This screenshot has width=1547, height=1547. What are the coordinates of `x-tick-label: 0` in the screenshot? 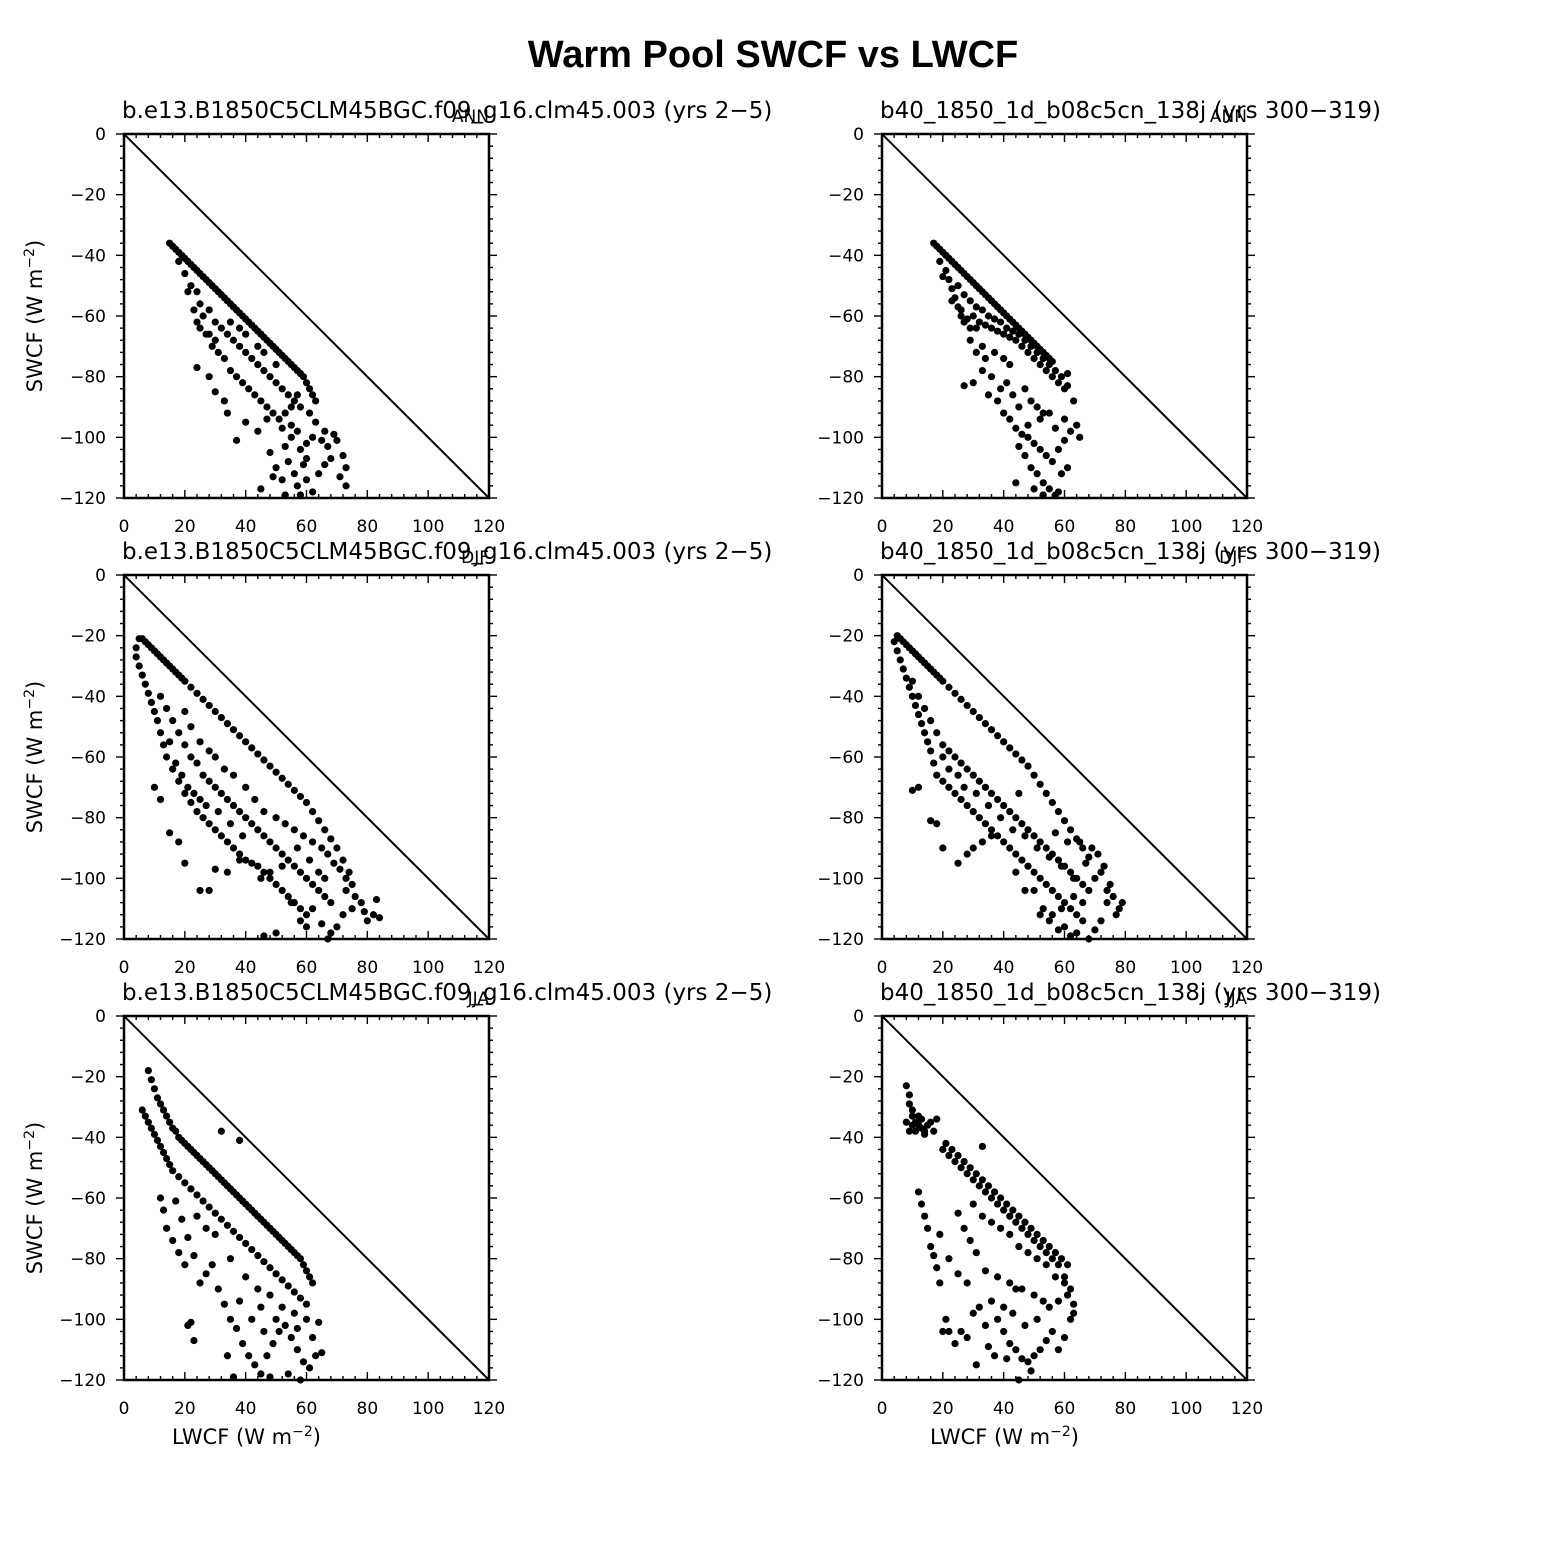 It's located at (124, 527).